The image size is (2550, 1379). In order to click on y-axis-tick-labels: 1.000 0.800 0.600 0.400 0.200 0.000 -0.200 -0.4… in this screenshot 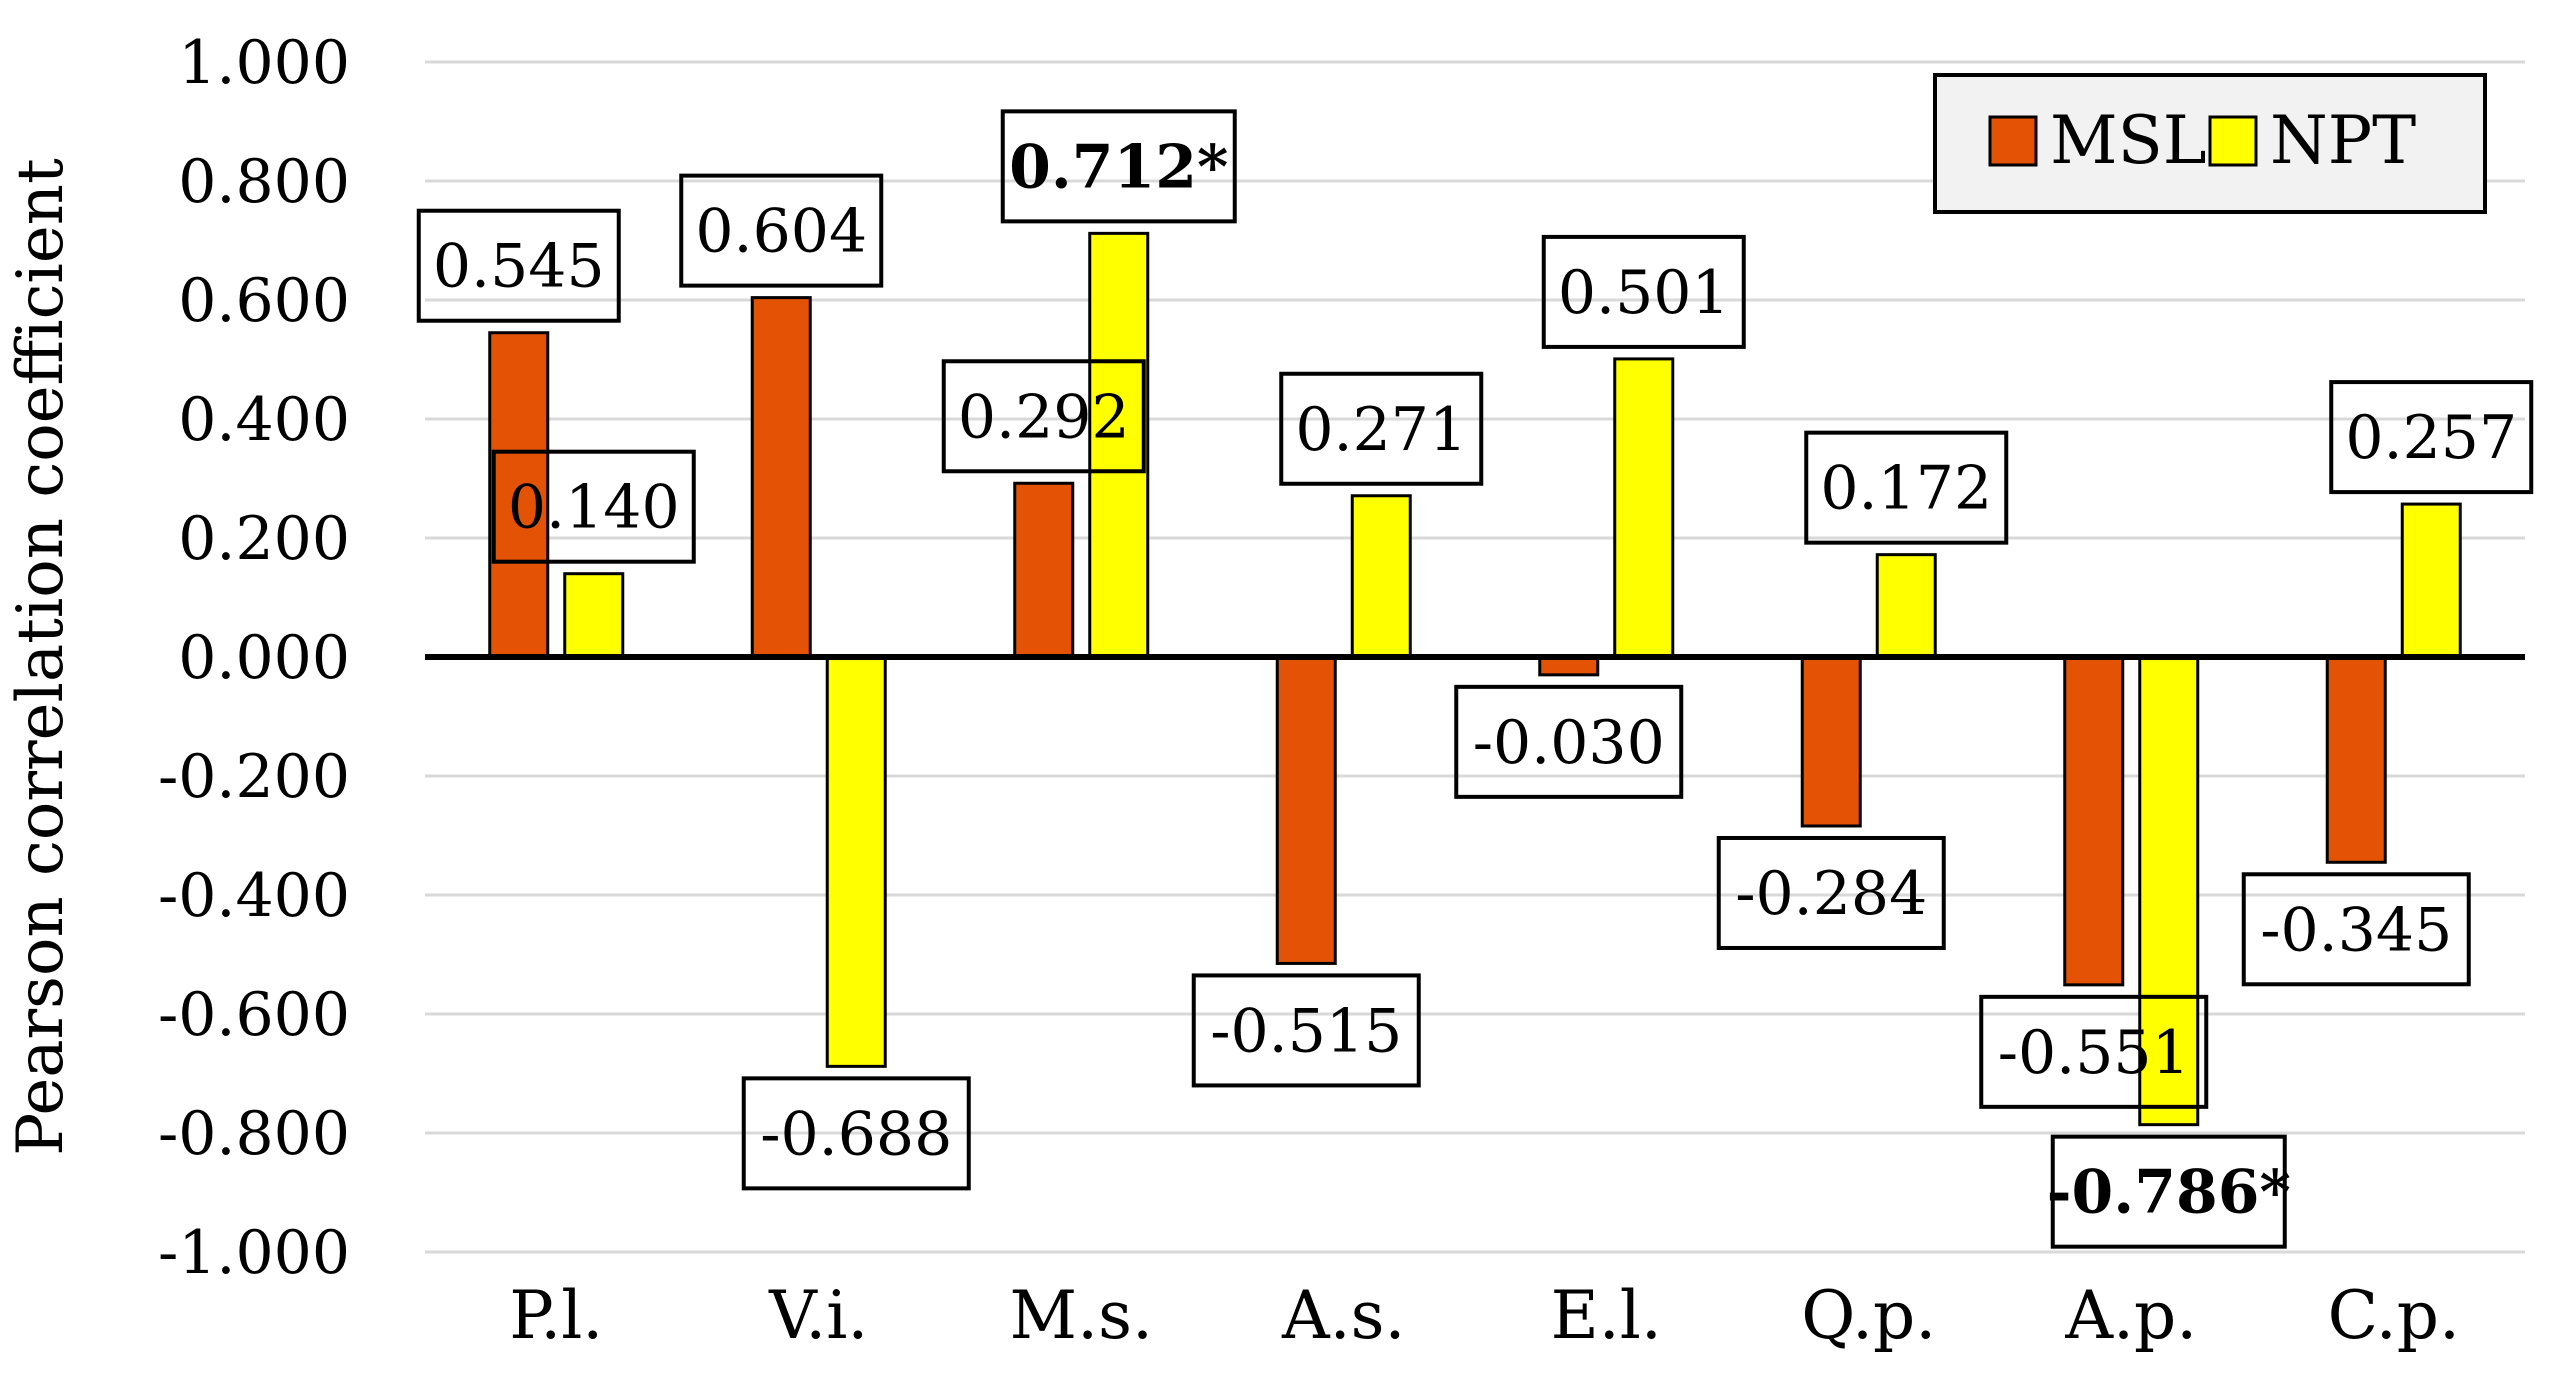, I will do `click(254, 658)`.